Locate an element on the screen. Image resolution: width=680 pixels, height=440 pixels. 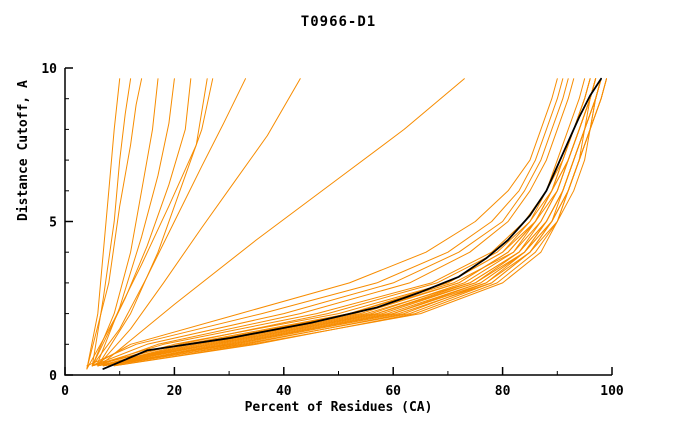
x-tick-label: 40 is located at coordinates (284, 391).